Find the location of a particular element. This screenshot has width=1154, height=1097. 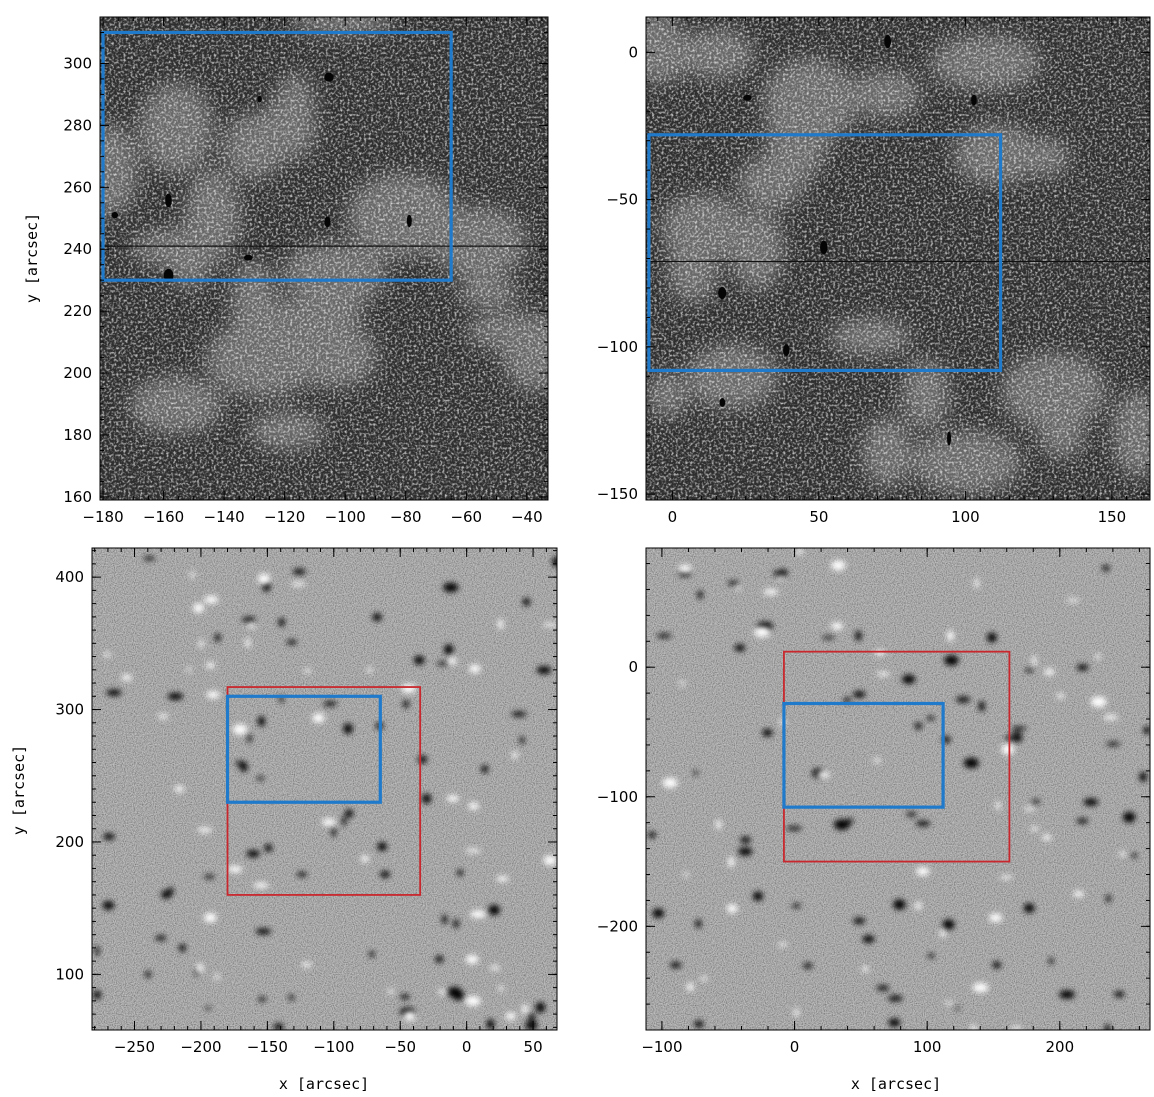

x-tick-label: −200 is located at coordinates (200, 1047).